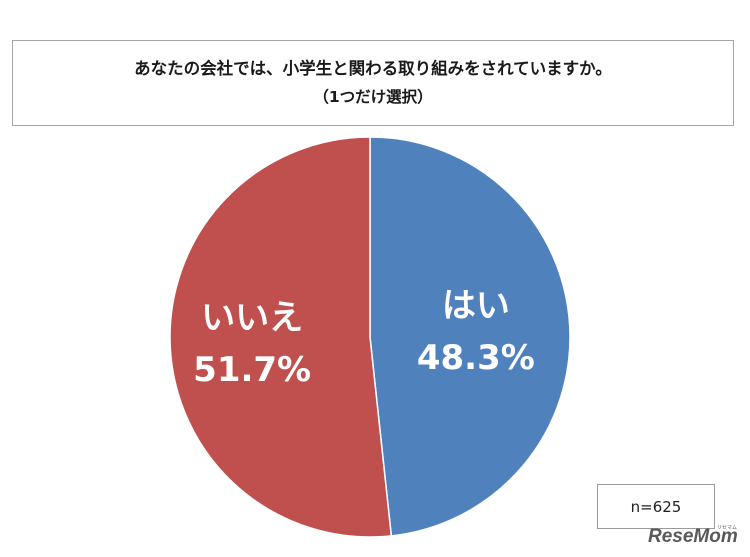 The height and width of the screenshot is (557, 750). What do you see at coordinates (727, 528) in the screenshot?
I see `resemom-logo-kana: リセマム` at bounding box center [727, 528].